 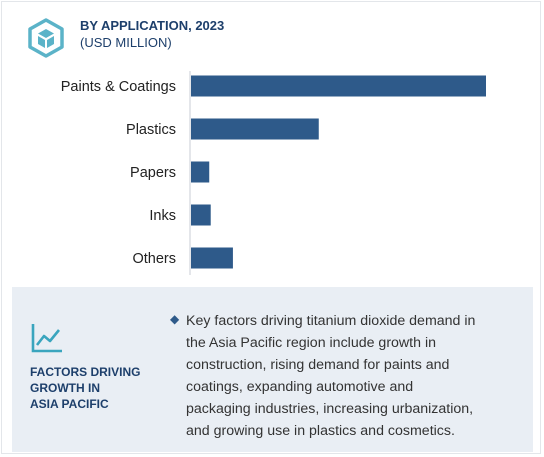 What do you see at coordinates (300, 387) in the screenshot?
I see `factors-text-line: coatings, expanding automotive and` at bounding box center [300, 387].